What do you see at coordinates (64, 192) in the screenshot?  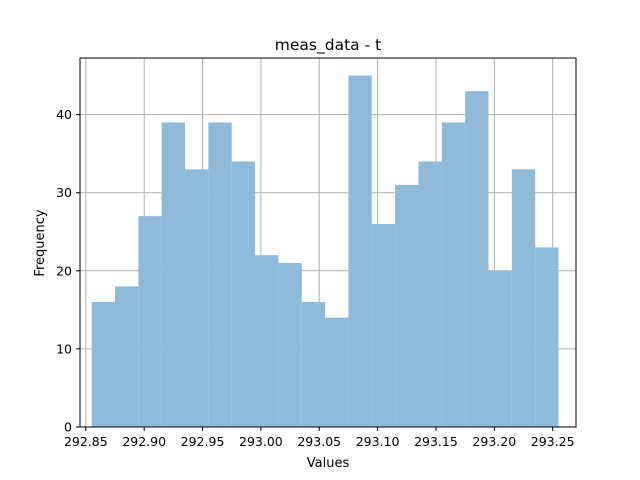 I see `y-tick-label: 30` at bounding box center [64, 192].